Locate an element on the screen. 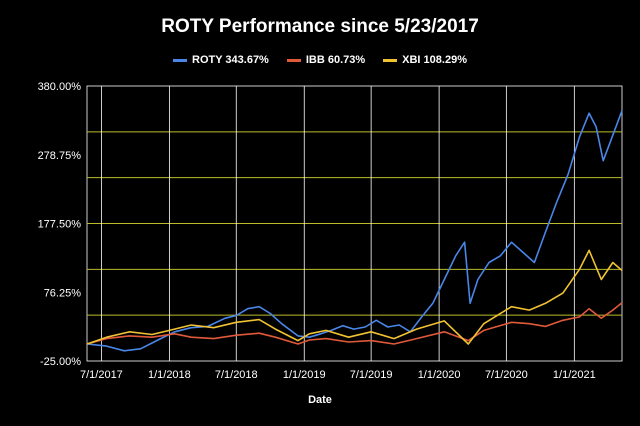 The image size is (640, 426). x-tick-label: 1/1/2021 is located at coordinates (574, 375).